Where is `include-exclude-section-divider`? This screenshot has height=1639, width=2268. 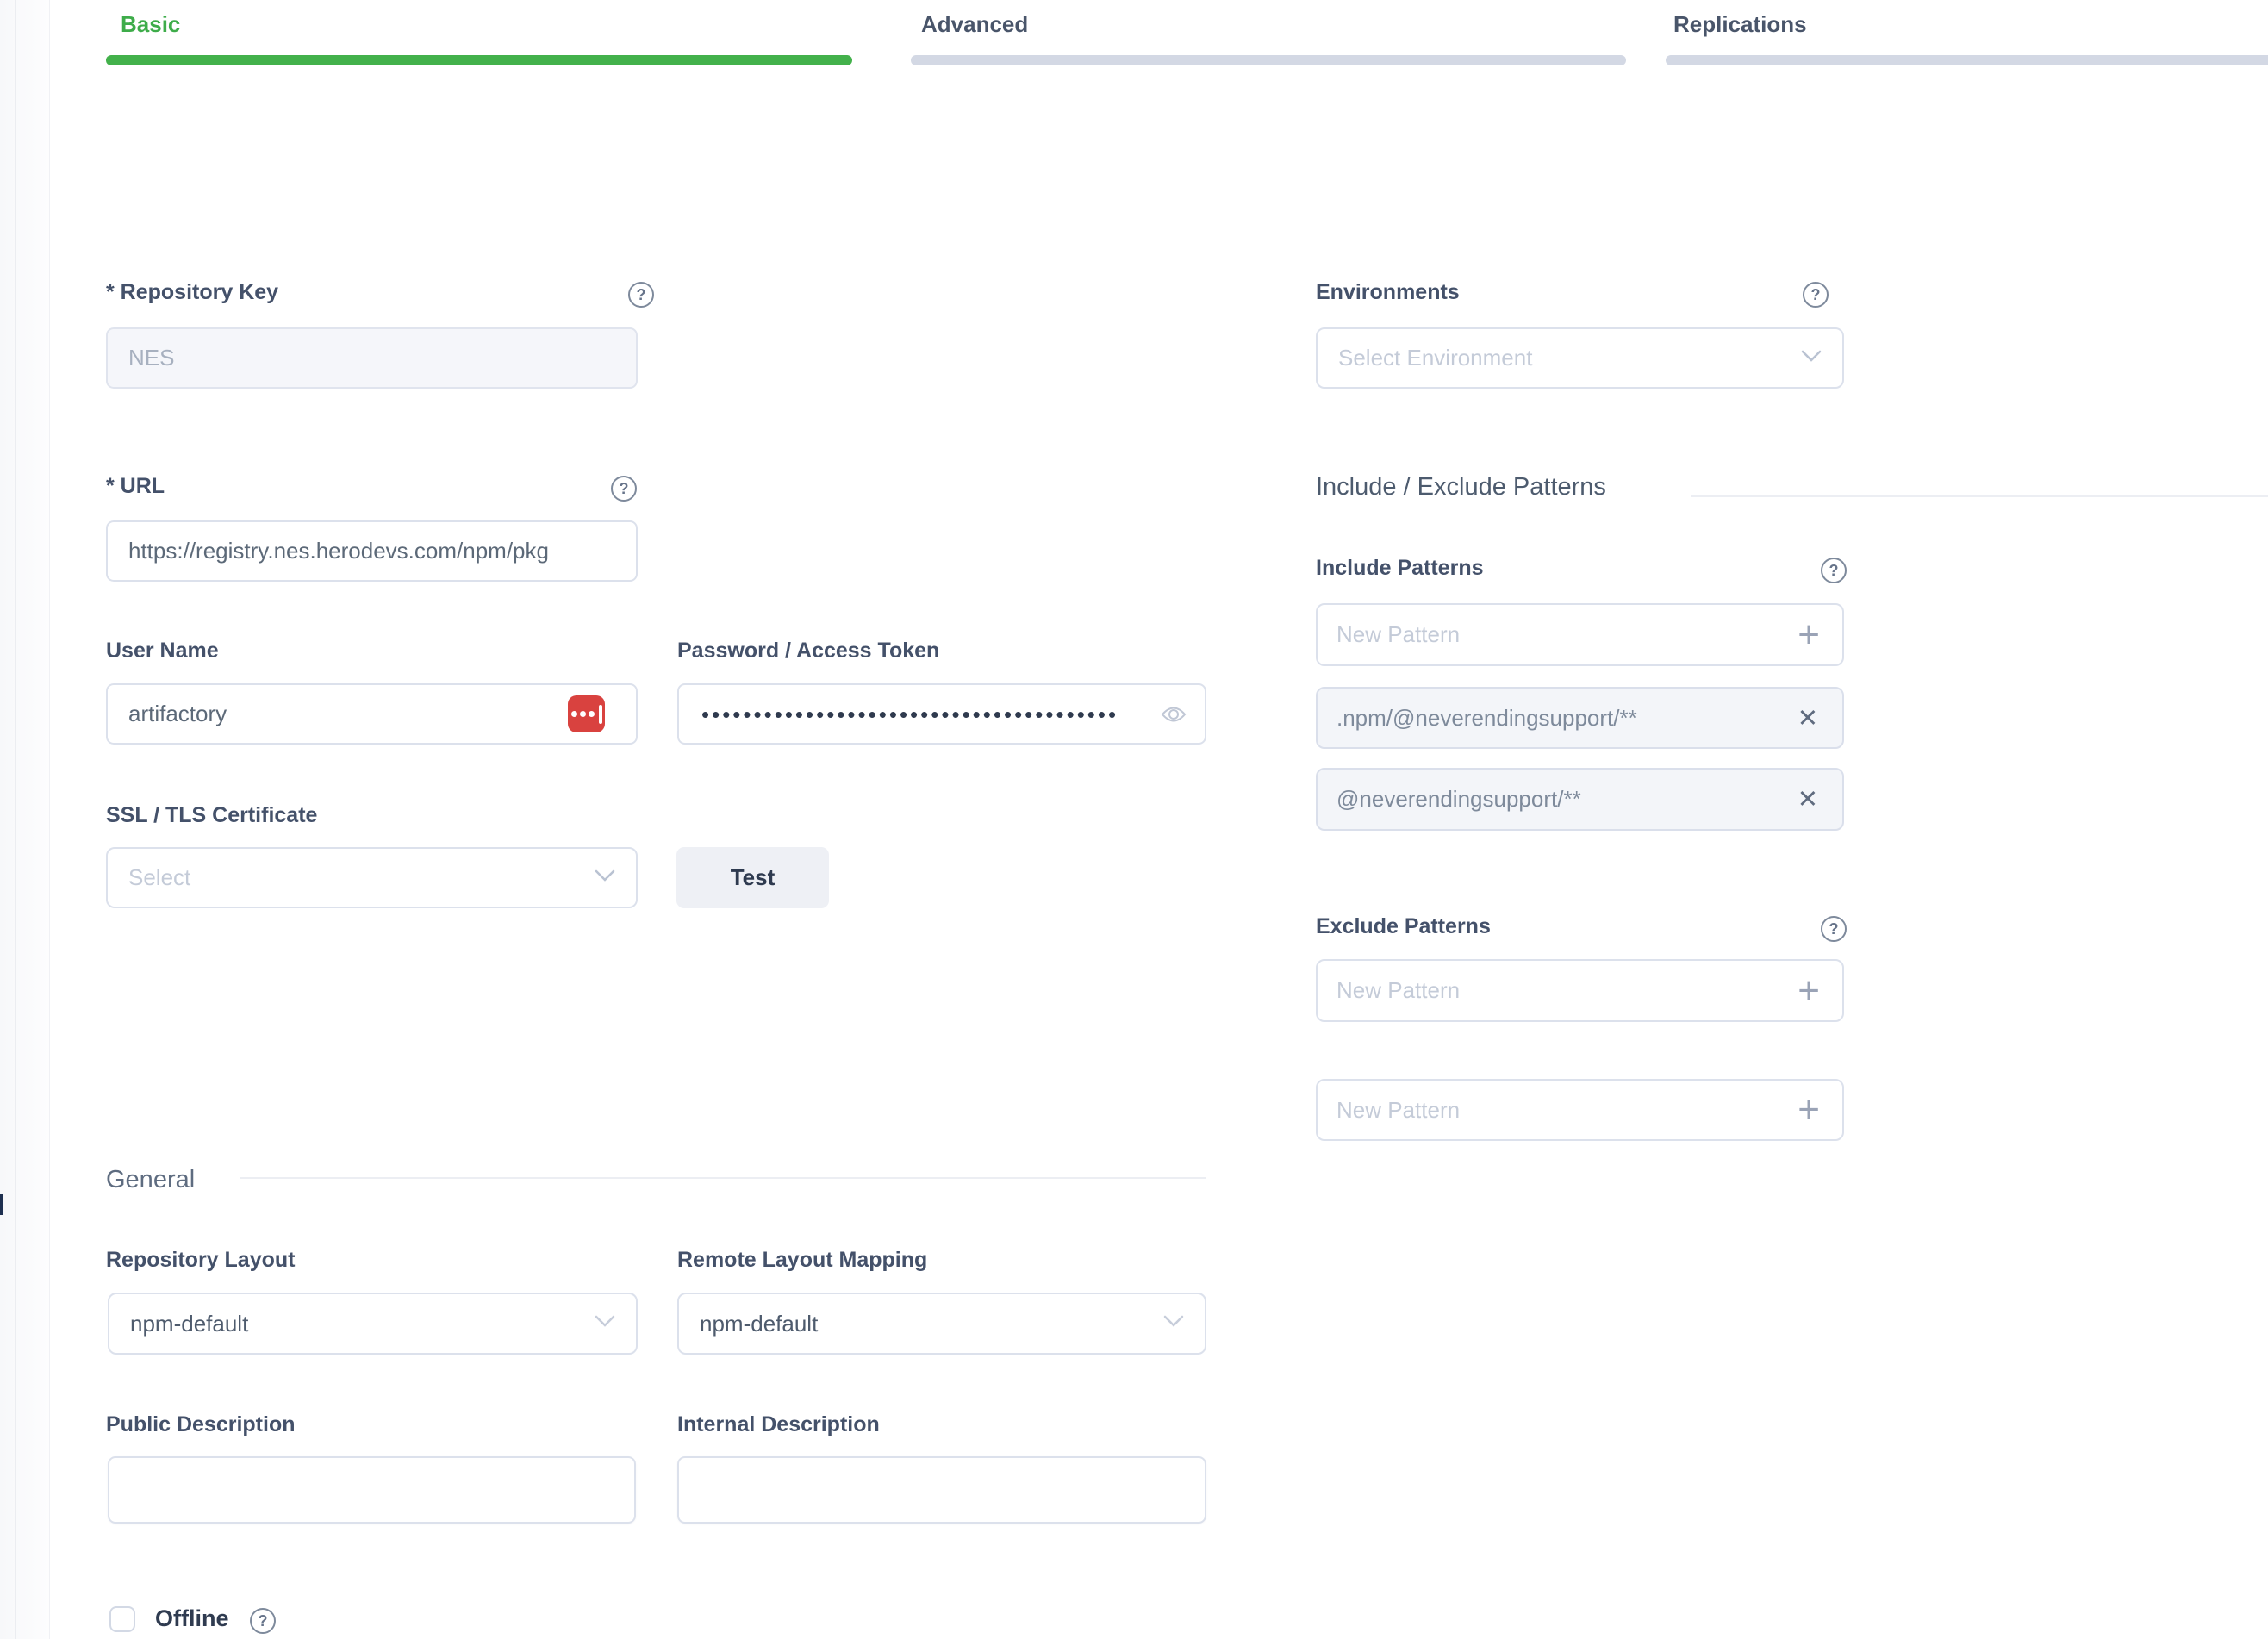 include-exclude-section-divider is located at coordinates (1979, 496).